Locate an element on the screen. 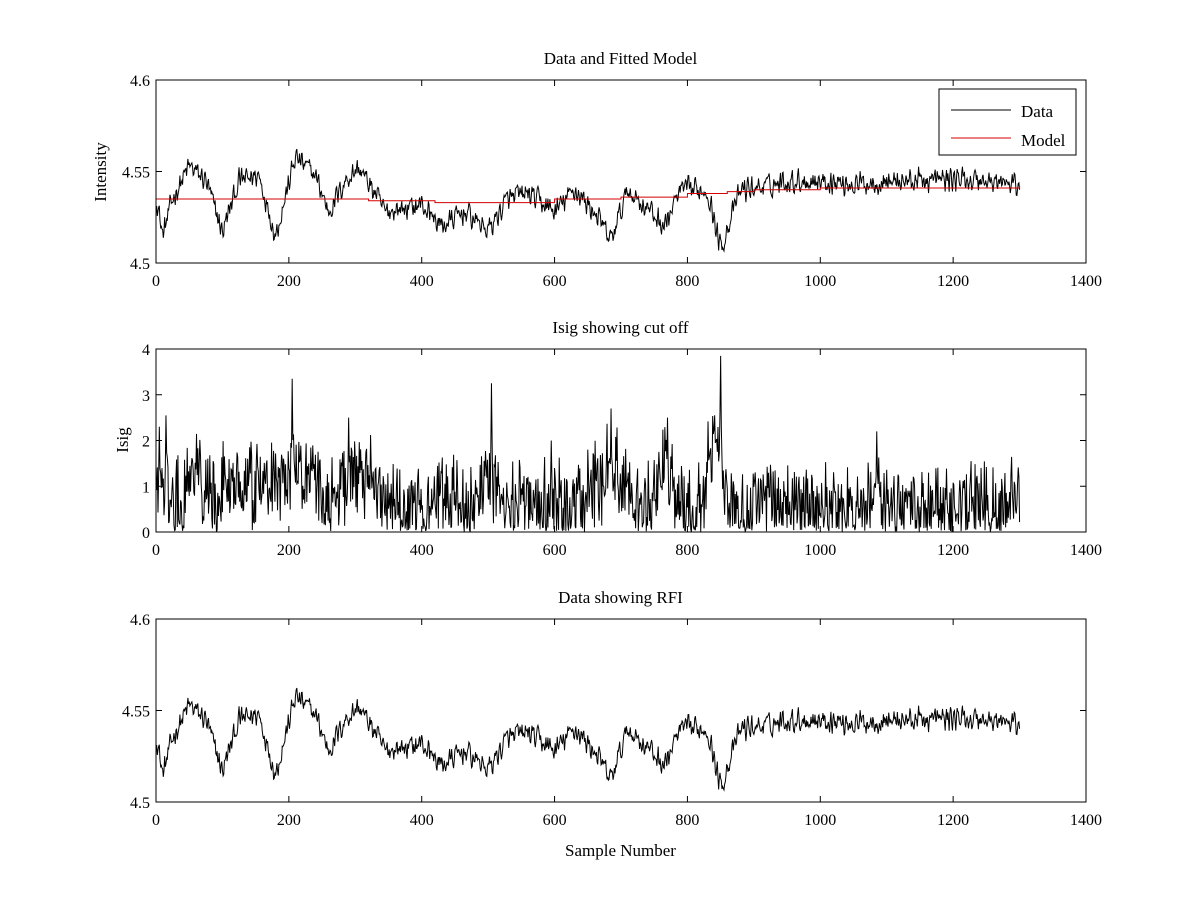 The height and width of the screenshot is (900, 1200). subplot-1-data-line is located at coordinates (588, 200).